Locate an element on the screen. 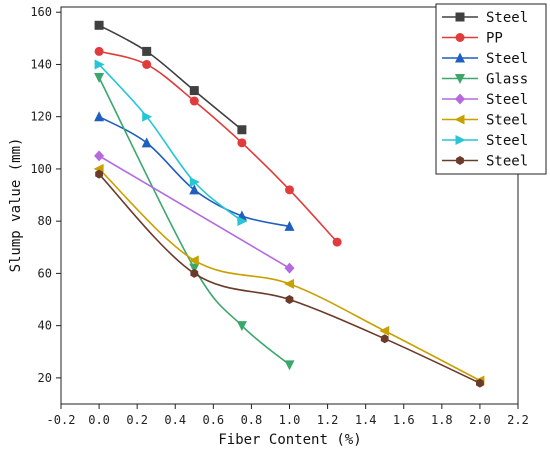  x-tick-label: 0.2 is located at coordinates (137, 420).